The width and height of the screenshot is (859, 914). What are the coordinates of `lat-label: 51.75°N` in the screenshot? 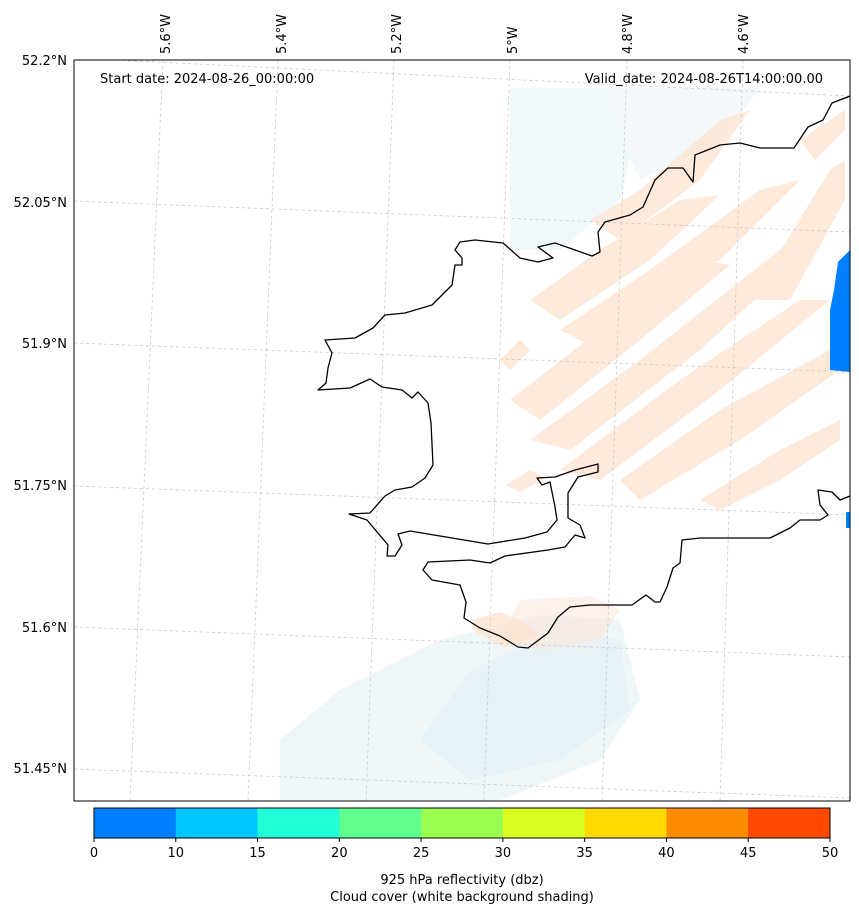 It's located at (40, 486).